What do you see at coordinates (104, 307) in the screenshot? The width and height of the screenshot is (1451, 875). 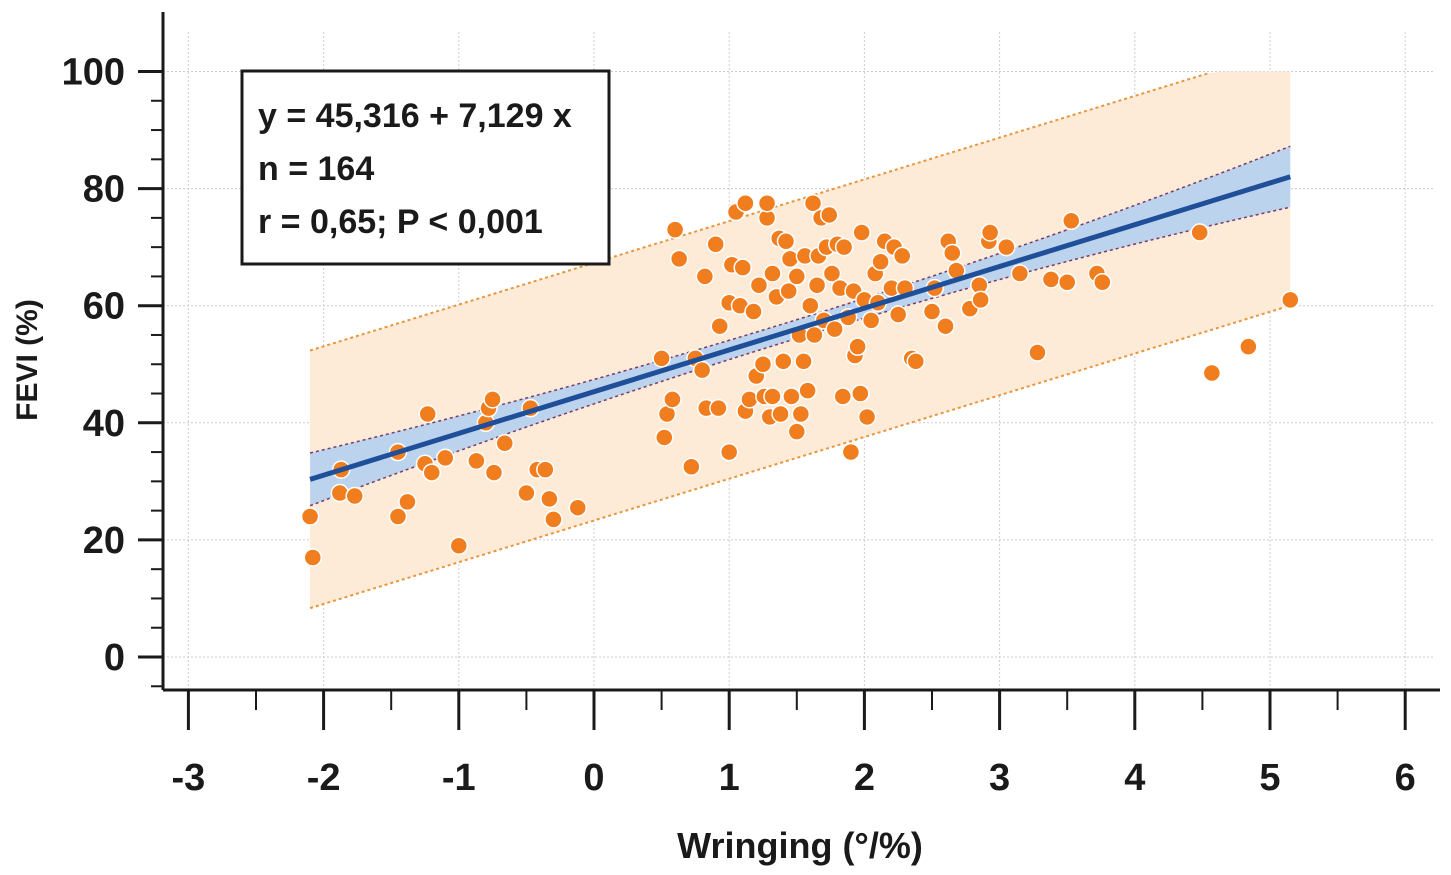 I see `y-tick-label: 60` at bounding box center [104, 307].